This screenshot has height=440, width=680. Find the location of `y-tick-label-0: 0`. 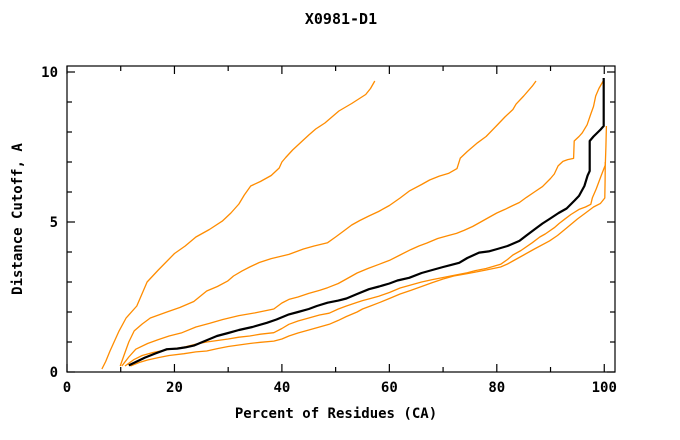

y-tick-label-0: 0 is located at coordinates (54, 373).